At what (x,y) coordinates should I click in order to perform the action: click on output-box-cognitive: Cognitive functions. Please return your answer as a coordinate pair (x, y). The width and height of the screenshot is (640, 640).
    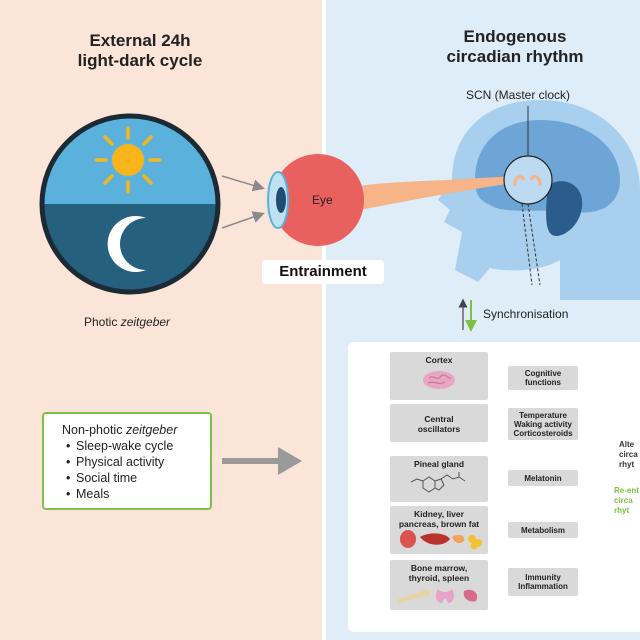
    Looking at the image, I should click on (543, 378).